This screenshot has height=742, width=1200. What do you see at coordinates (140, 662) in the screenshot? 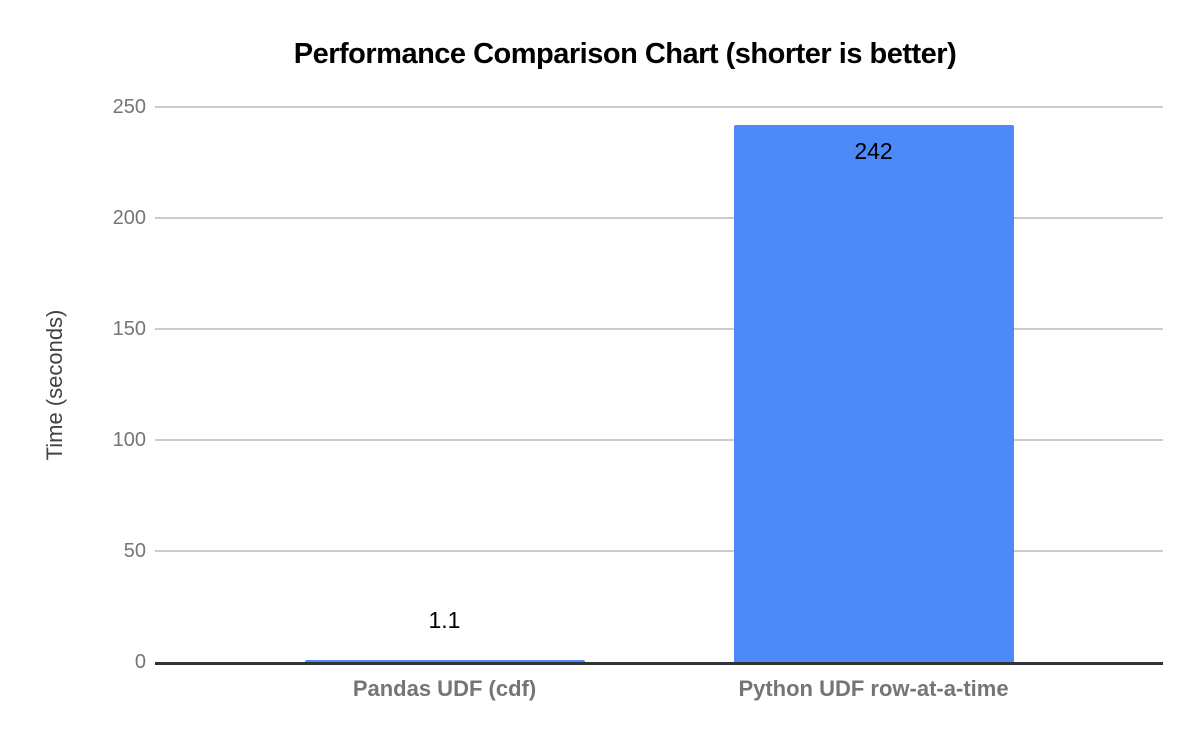
I see `y-tick-label: 0` at bounding box center [140, 662].